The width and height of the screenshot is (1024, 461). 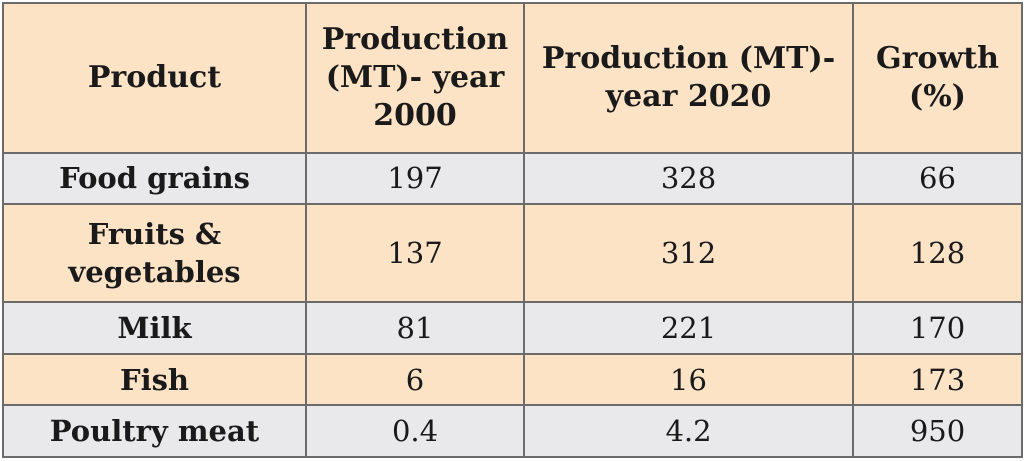 I want to click on growth-cell: 128, so click(x=937, y=253).